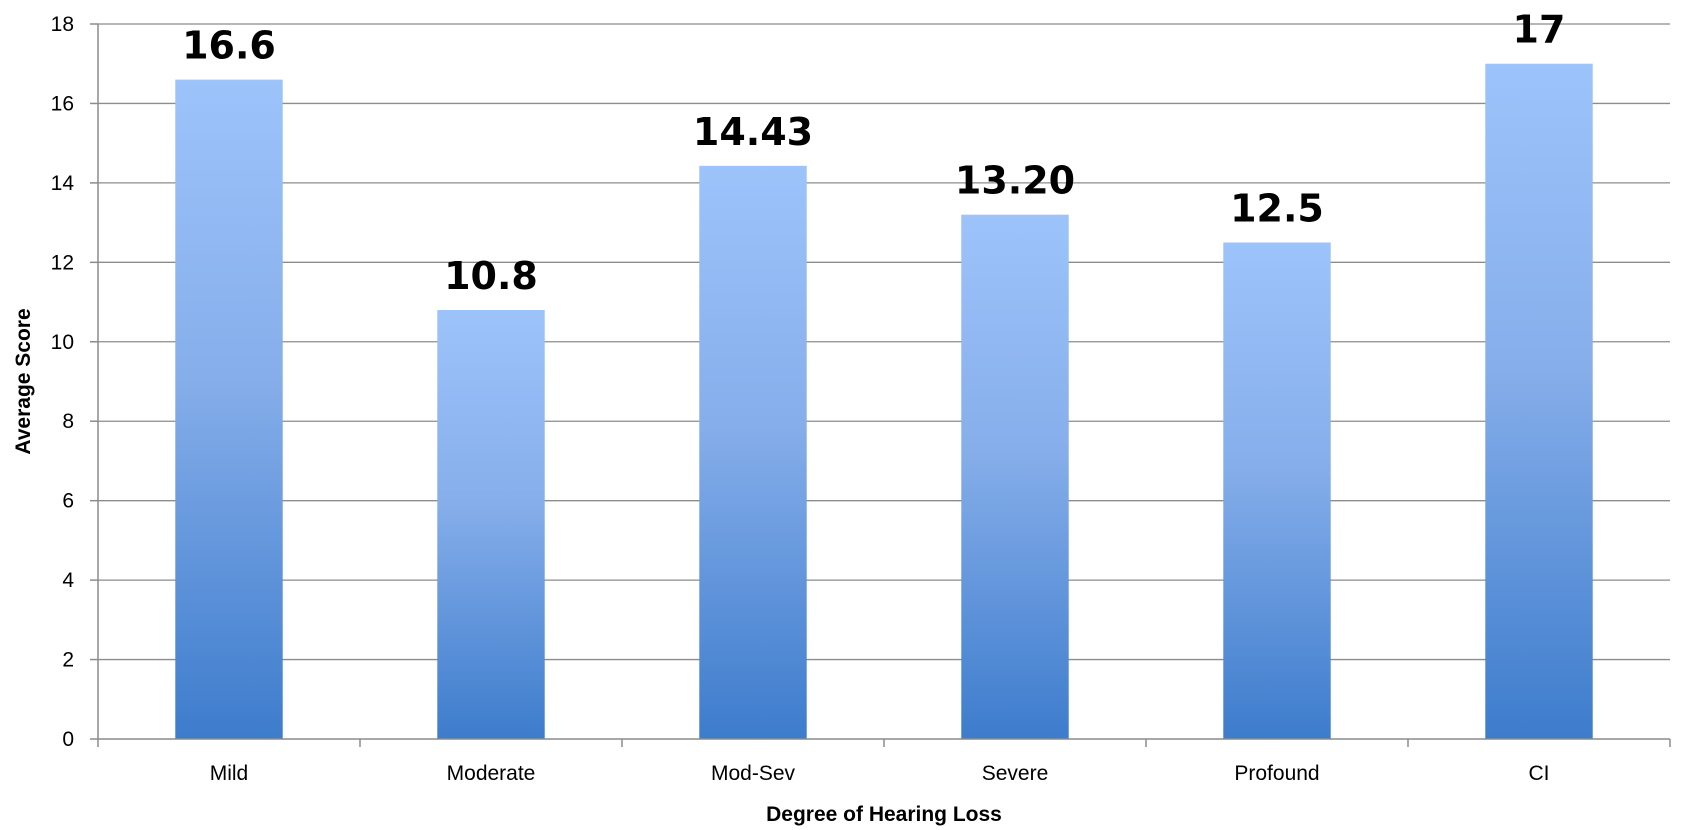 This screenshot has height=830, width=1681. Describe the element at coordinates (753, 132) in the screenshot. I see `data-label: 14.43` at that location.